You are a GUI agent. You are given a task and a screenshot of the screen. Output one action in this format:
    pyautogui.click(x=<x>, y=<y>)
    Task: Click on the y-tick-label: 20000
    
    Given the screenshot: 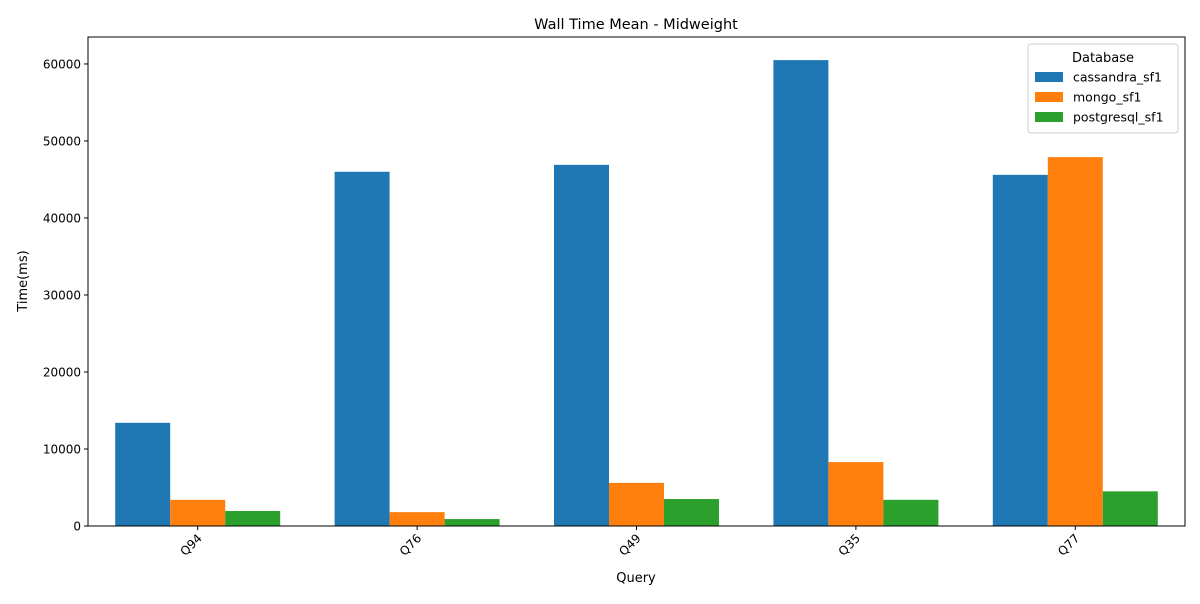 What is the action you would take?
    pyautogui.click(x=62, y=372)
    